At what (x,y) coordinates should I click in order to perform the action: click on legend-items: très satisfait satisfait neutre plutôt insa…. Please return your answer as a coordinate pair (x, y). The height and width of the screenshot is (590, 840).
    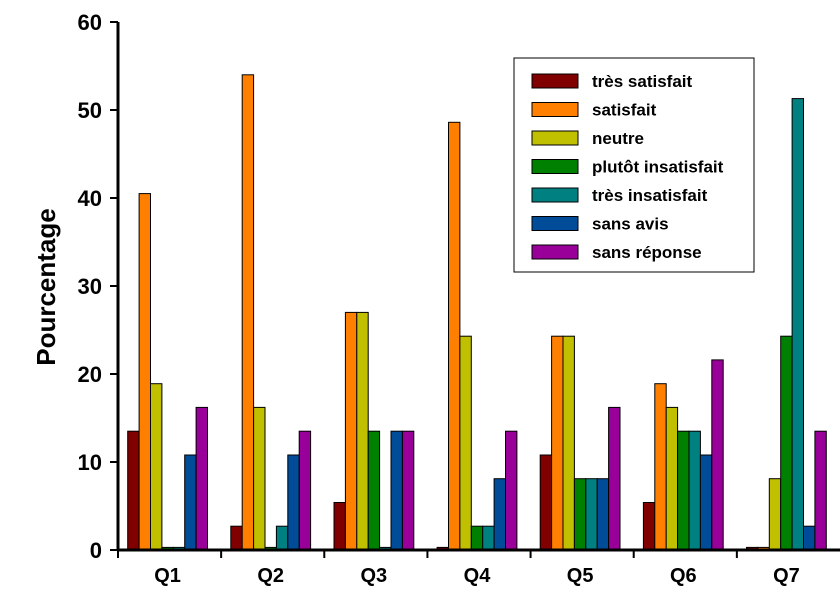
    Looking at the image, I should click on (627, 167).